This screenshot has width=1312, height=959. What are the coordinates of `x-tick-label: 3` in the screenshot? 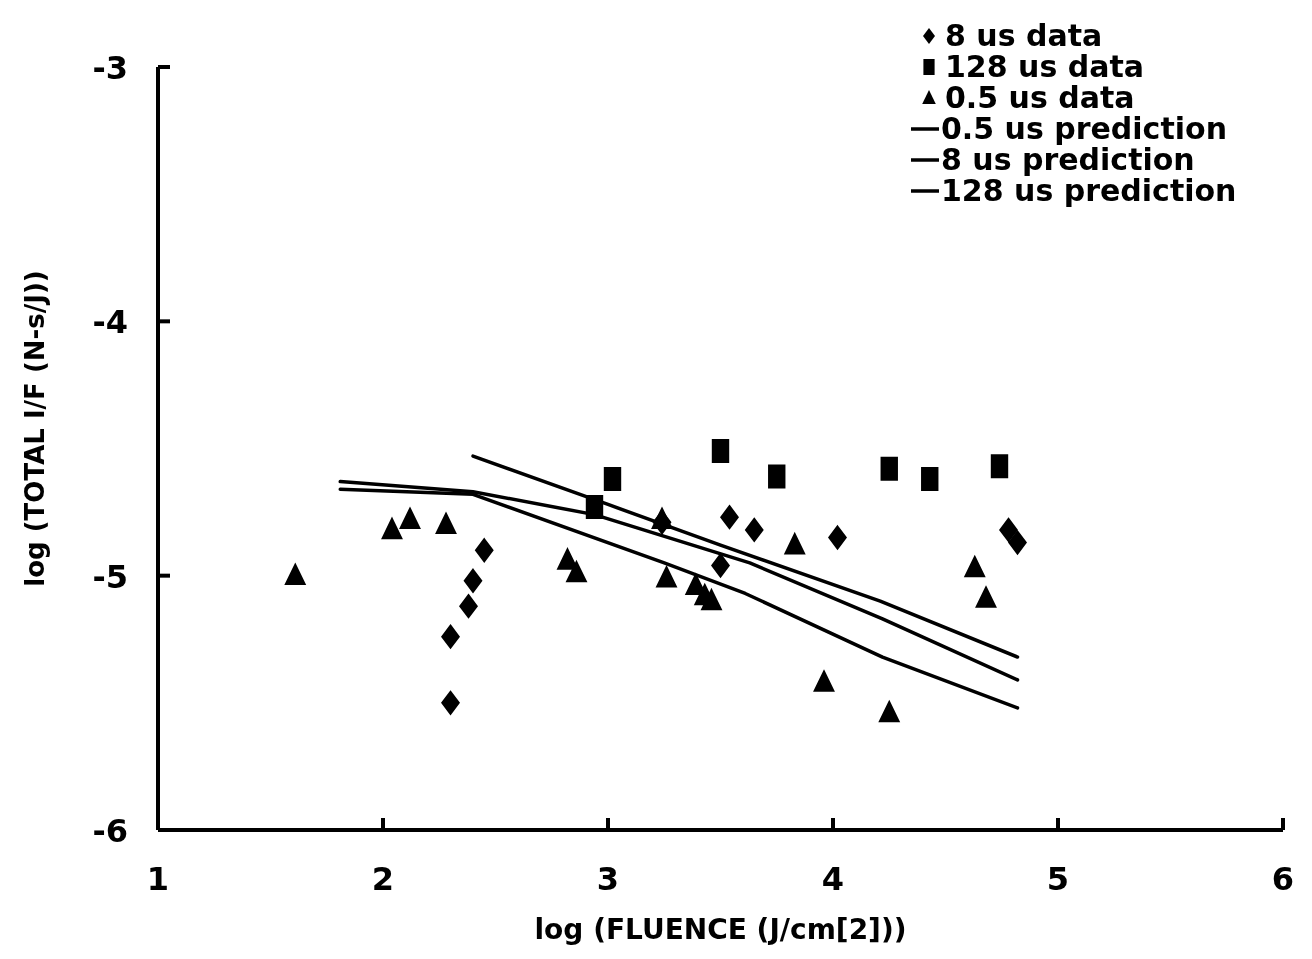 It's located at (608, 879).